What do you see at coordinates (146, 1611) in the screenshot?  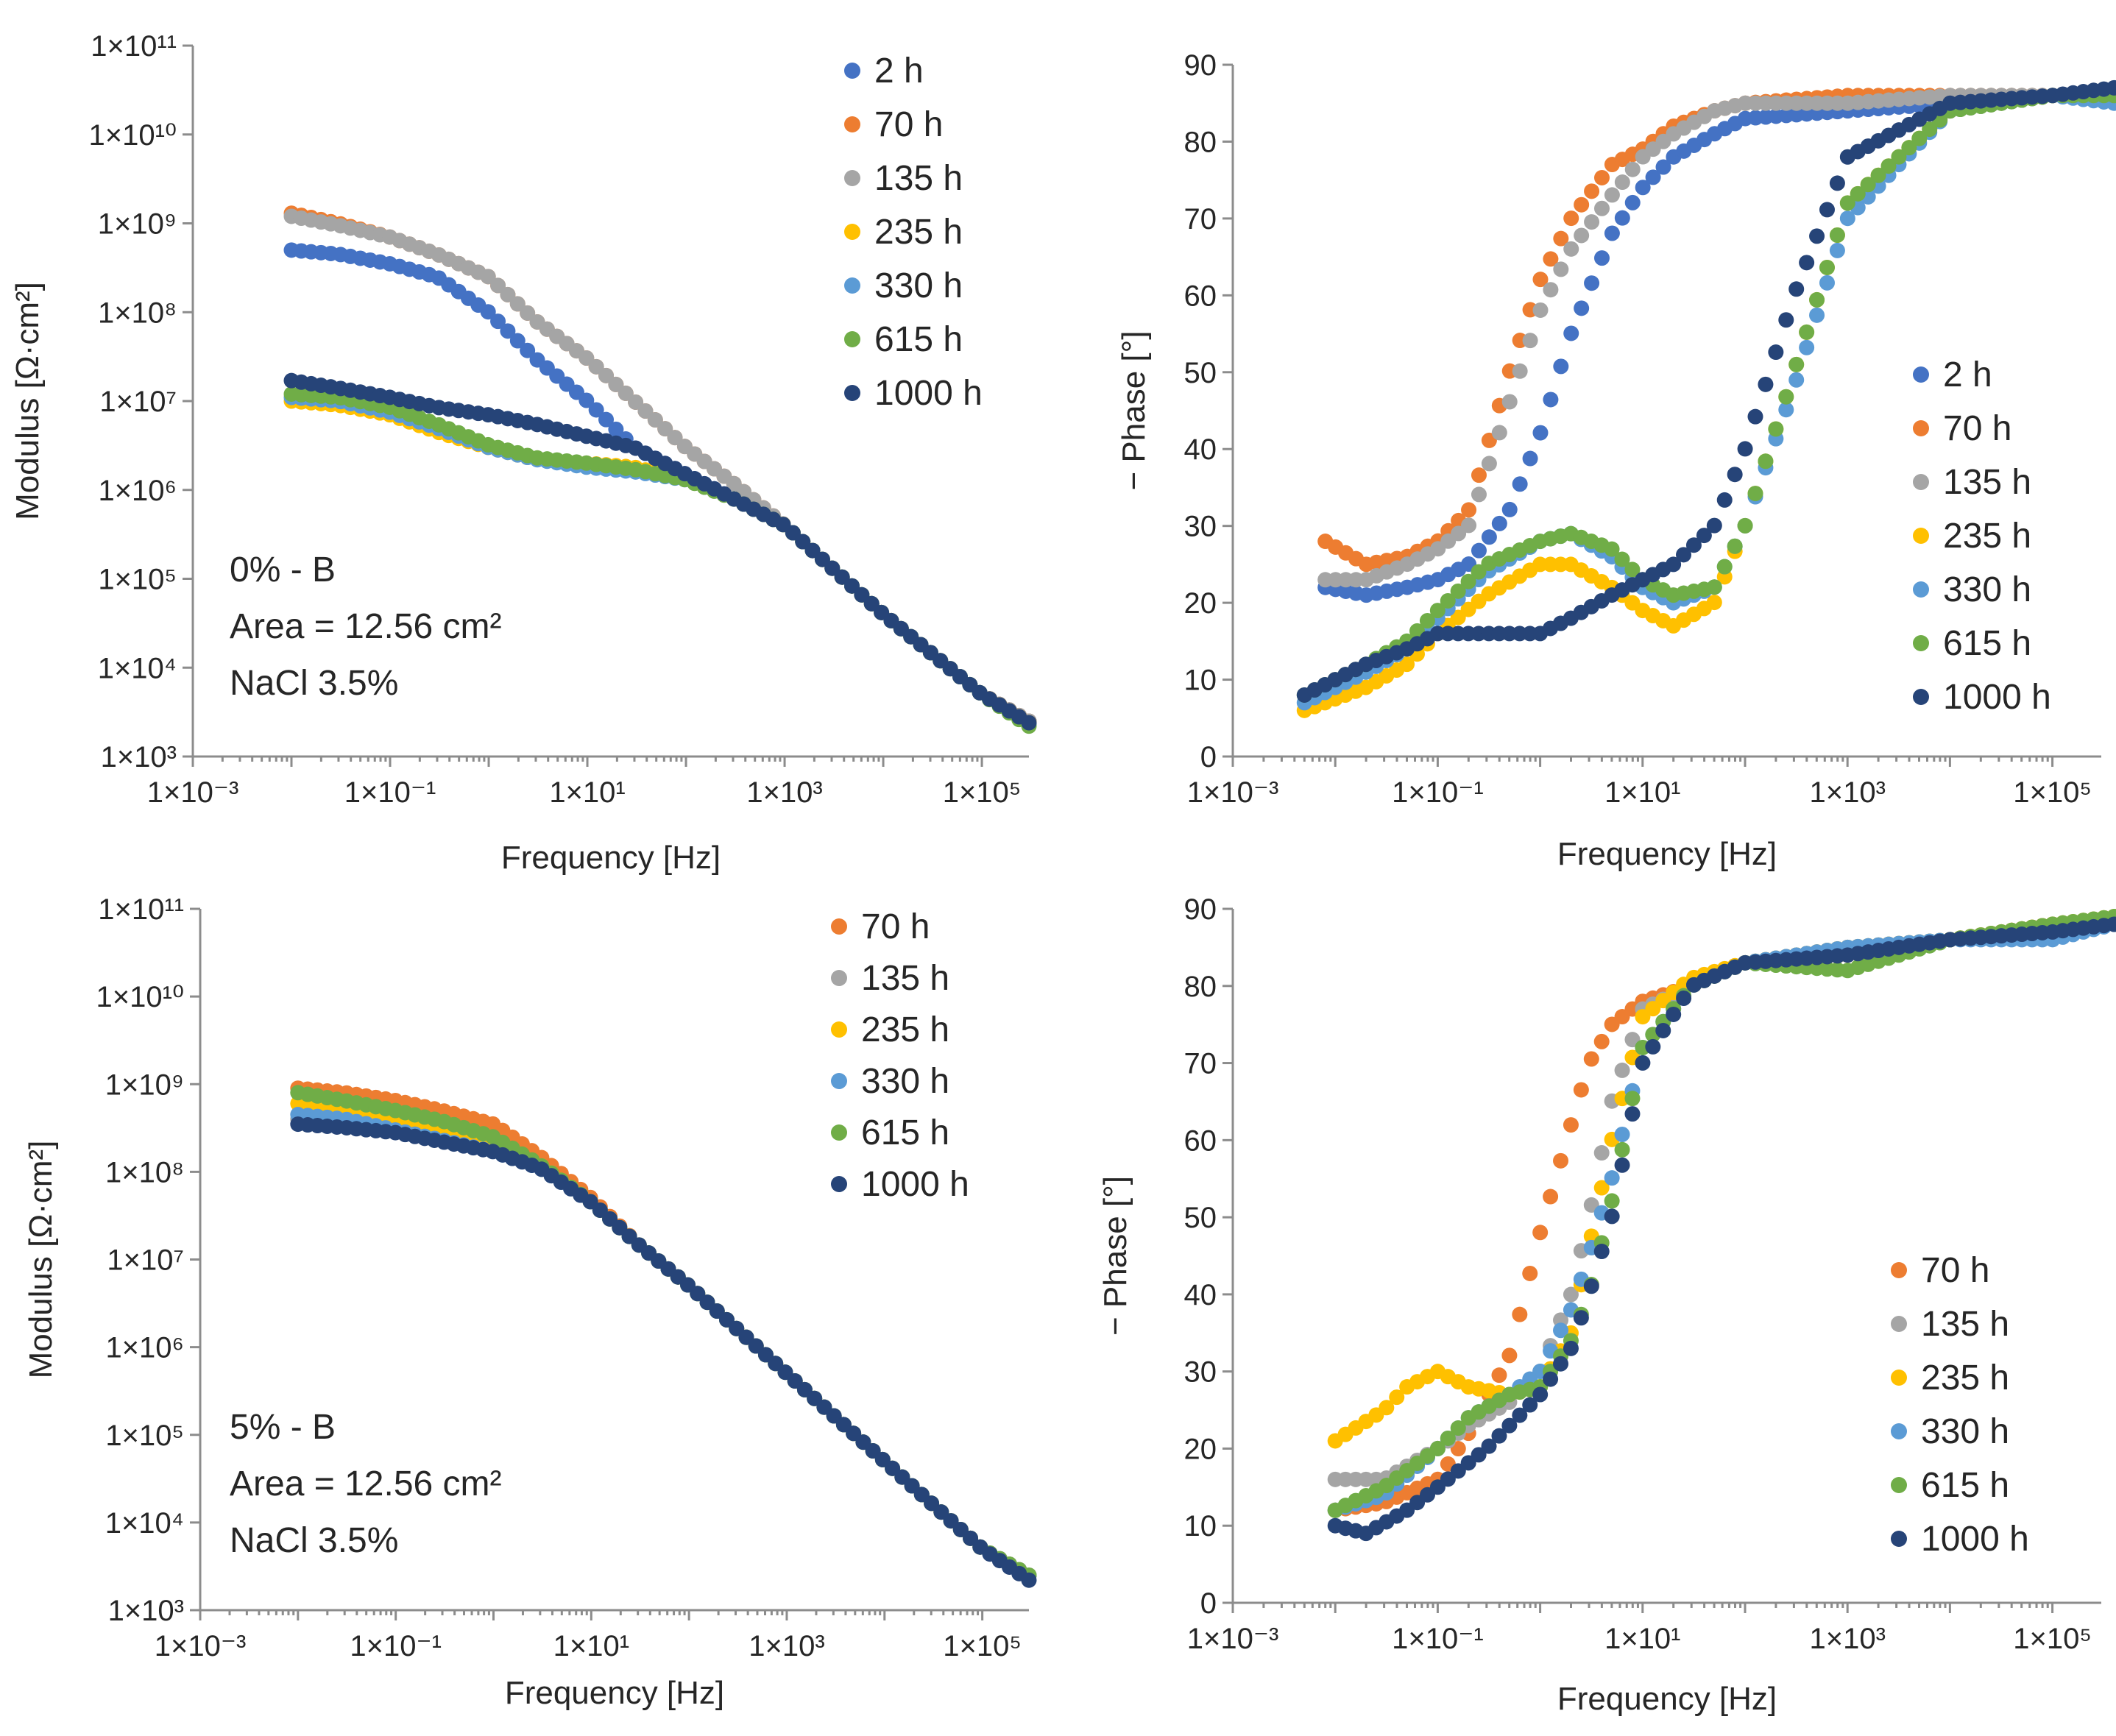 I see `y-tick-label: 1×10³` at bounding box center [146, 1611].